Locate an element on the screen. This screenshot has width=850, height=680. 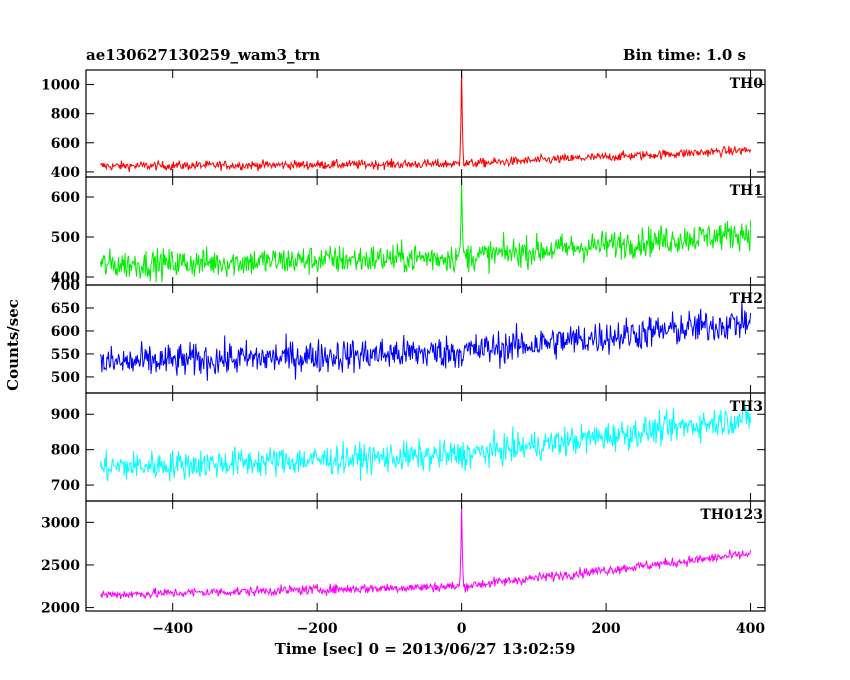
y-tick-label: 2000 is located at coordinates (60, 609).